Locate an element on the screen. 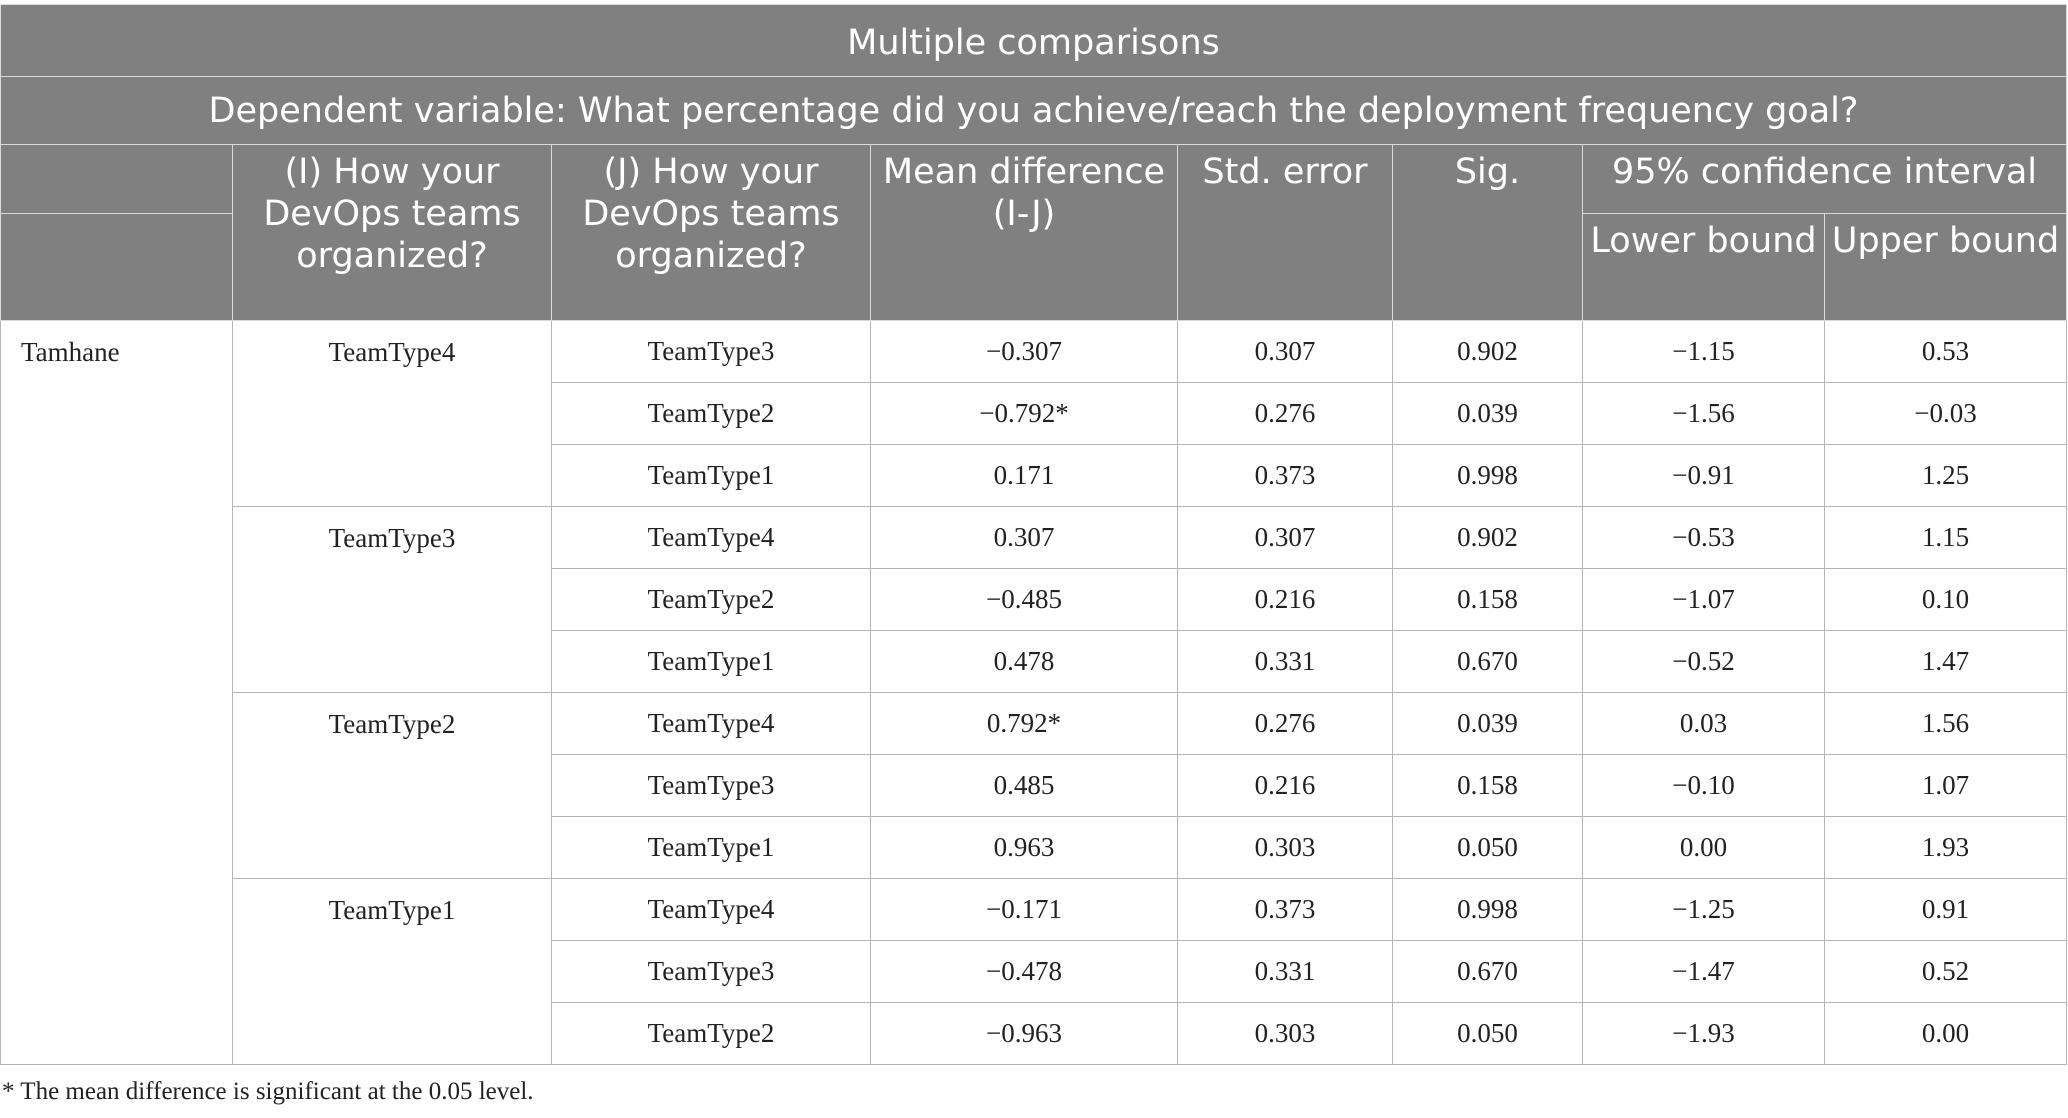  upper-bound-cell: 1.93 is located at coordinates (1945, 847).